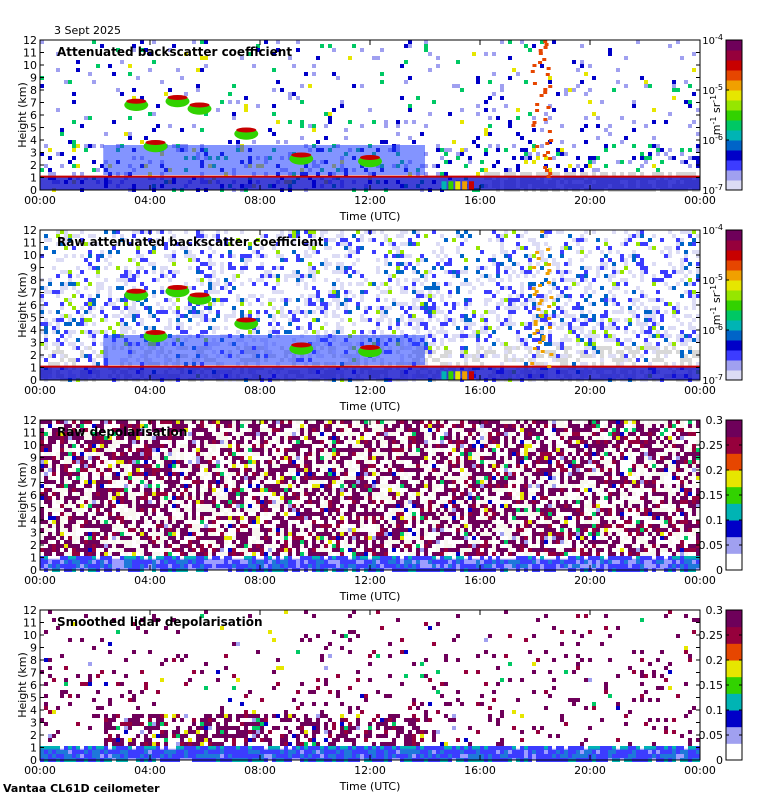 The width and height of the screenshot is (780, 800). What do you see at coordinates (711, 495) in the screenshot?
I see `colorbar-tick-label: 0.15` at bounding box center [711, 495].